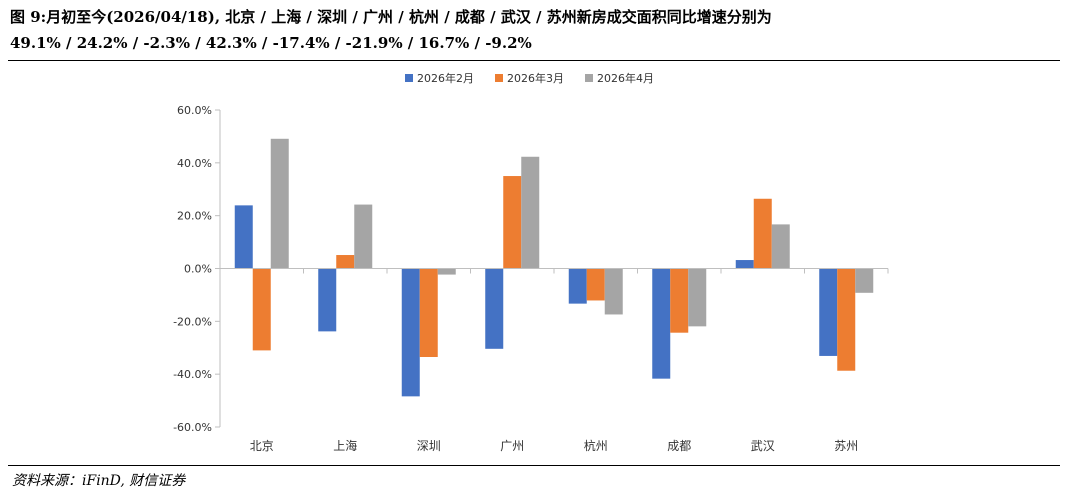 Image resolution: width=1067 pixels, height=496 pixels. What do you see at coordinates (194, 110) in the screenshot?
I see `y-tick-label: 60.0%` at bounding box center [194, 110].